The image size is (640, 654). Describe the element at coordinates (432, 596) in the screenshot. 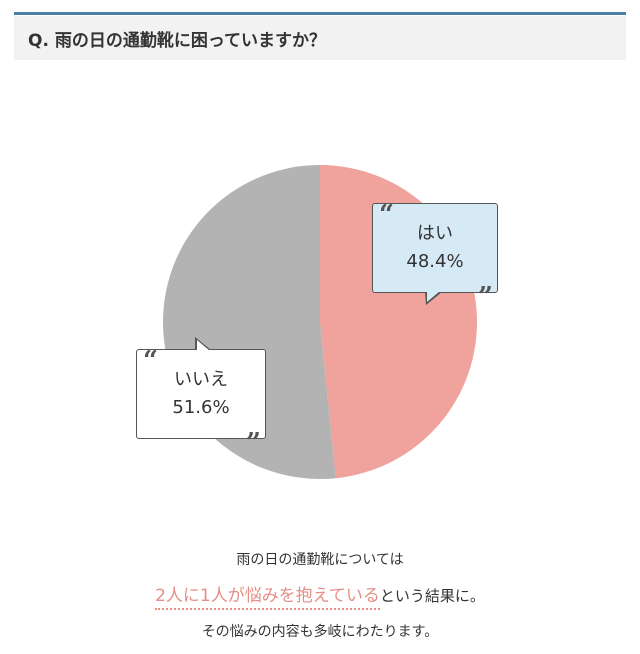

I see `caption-line-2-rest: という結果に。` at that location.